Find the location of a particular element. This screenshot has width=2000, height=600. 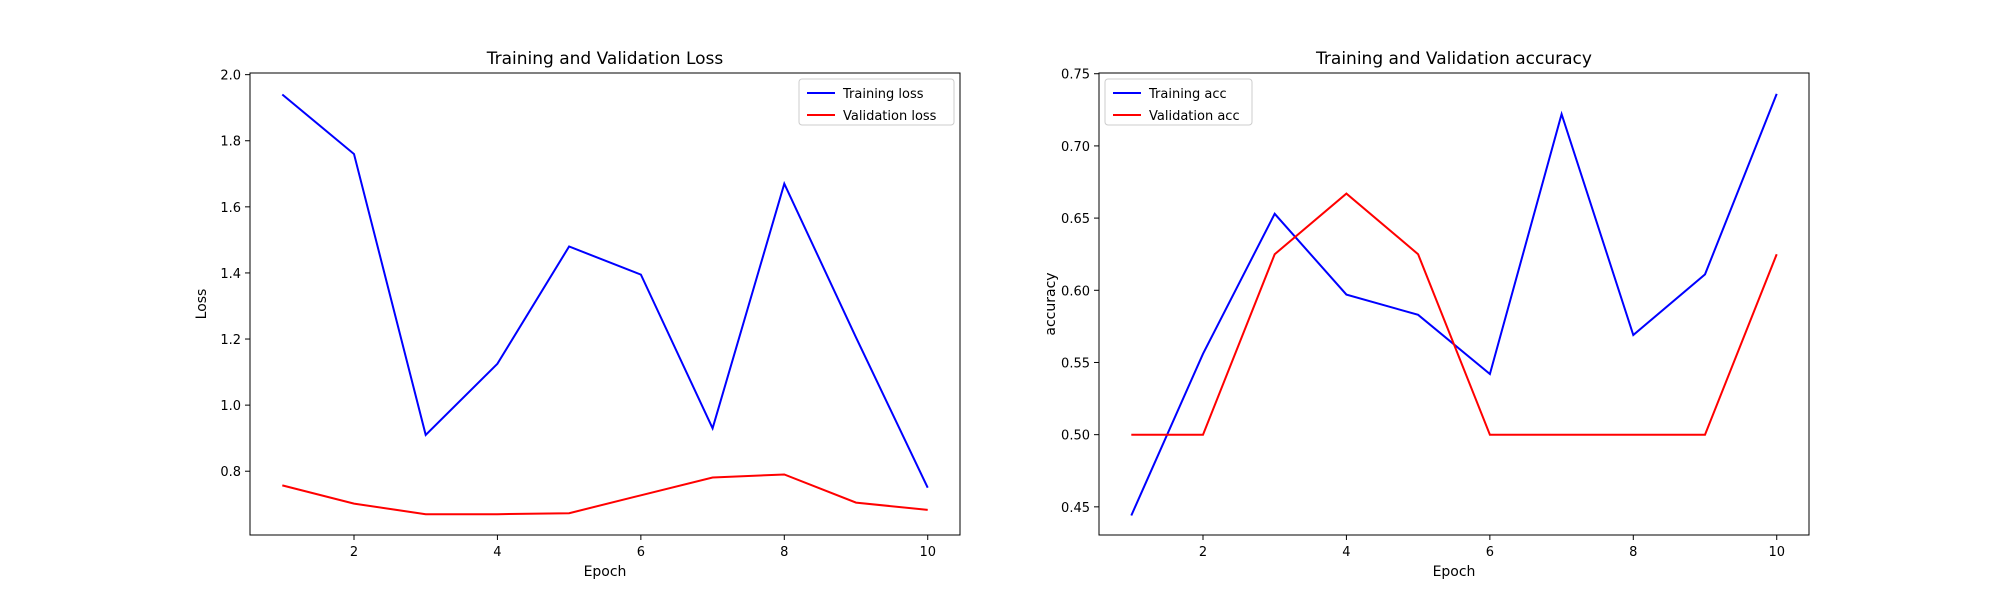

y-tick-label: 1.2 is located at coordinates (230, 340).